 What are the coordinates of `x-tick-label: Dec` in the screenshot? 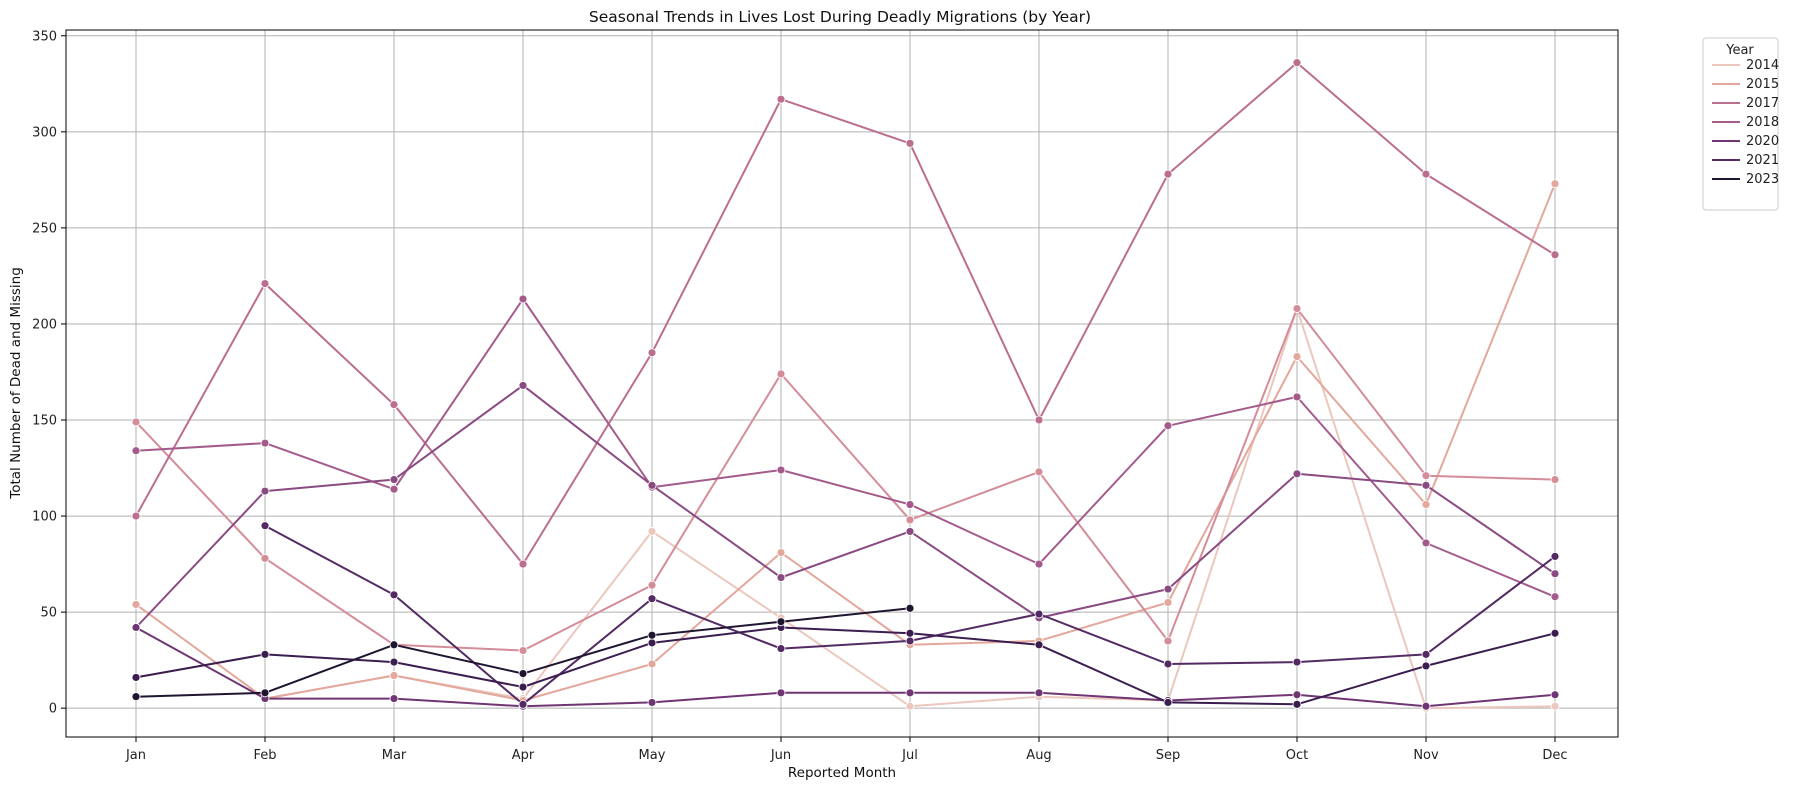 It's located at (1554, 755).